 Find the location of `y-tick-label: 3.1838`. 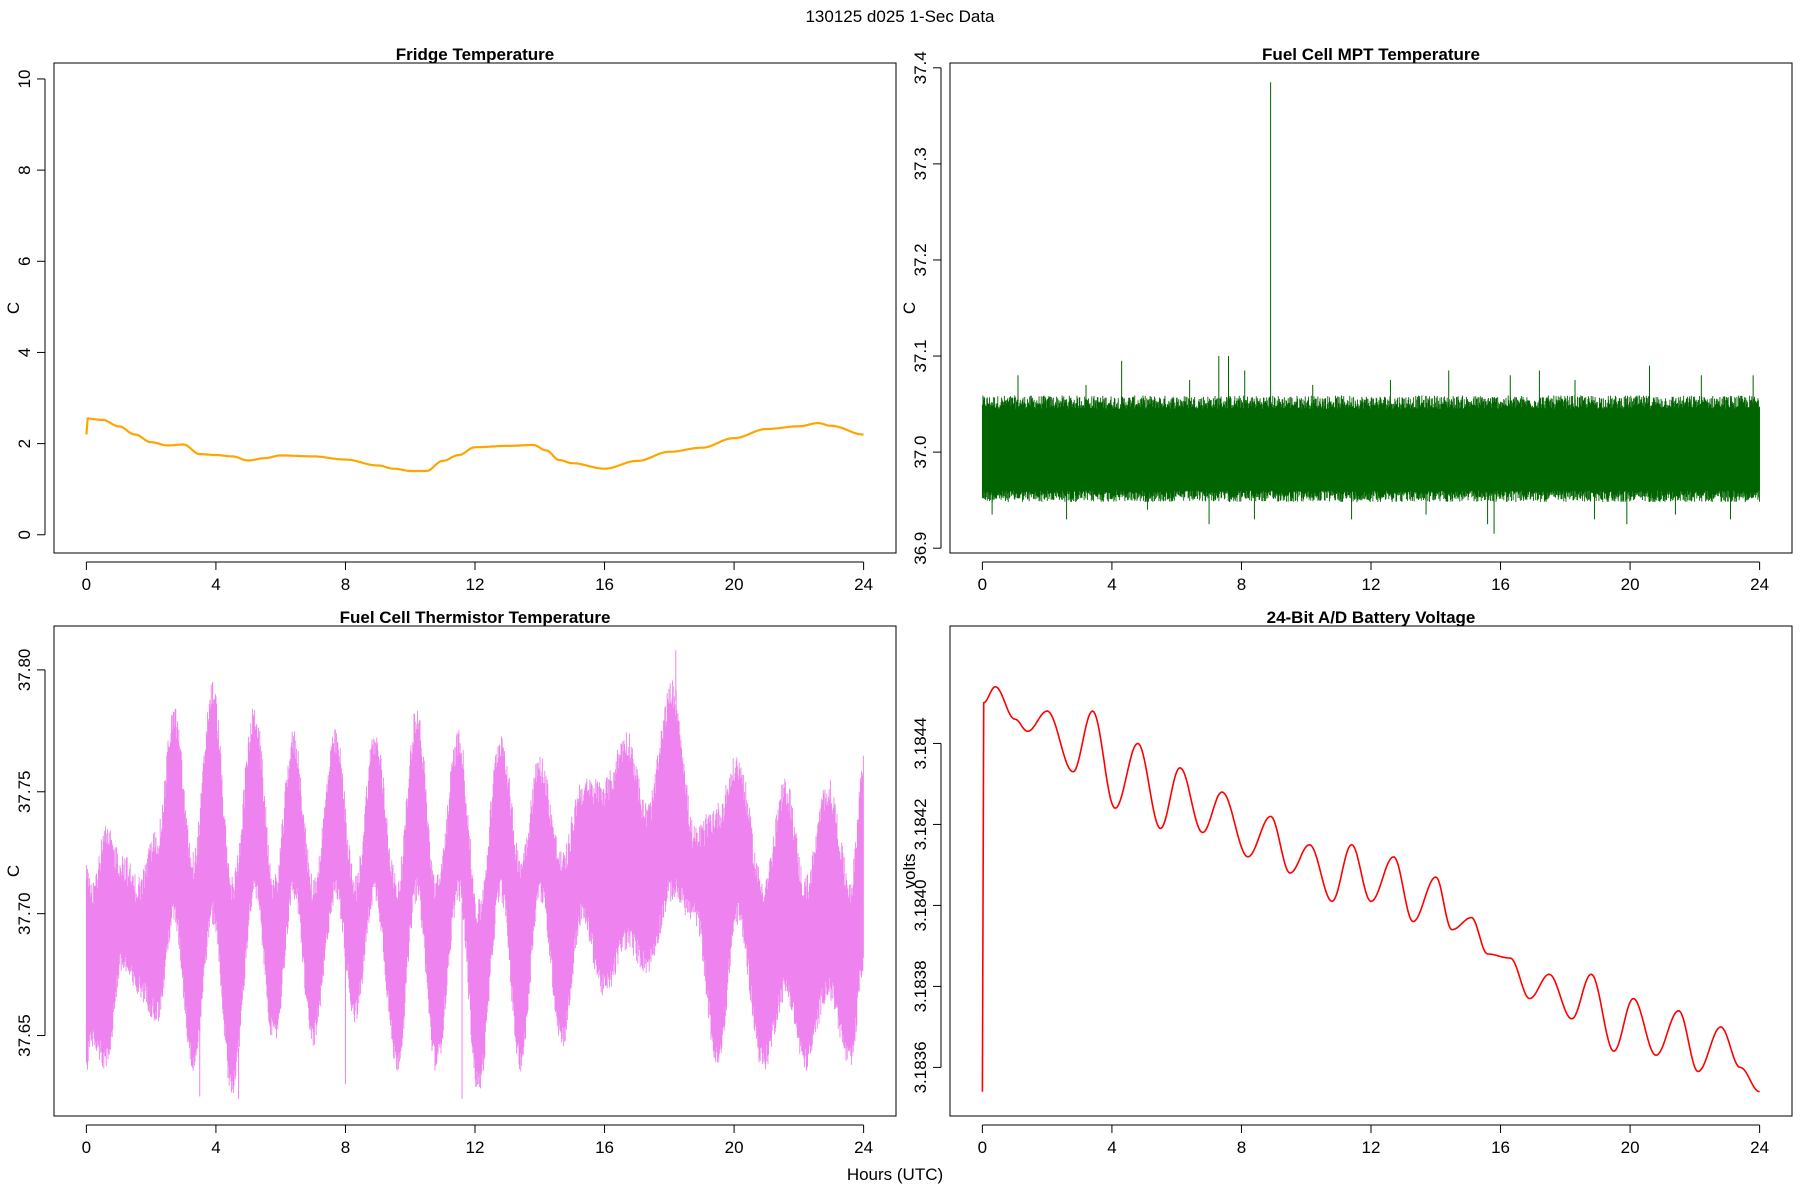

y-tick-label: 3.1838 is located at coordinates (920, 986).